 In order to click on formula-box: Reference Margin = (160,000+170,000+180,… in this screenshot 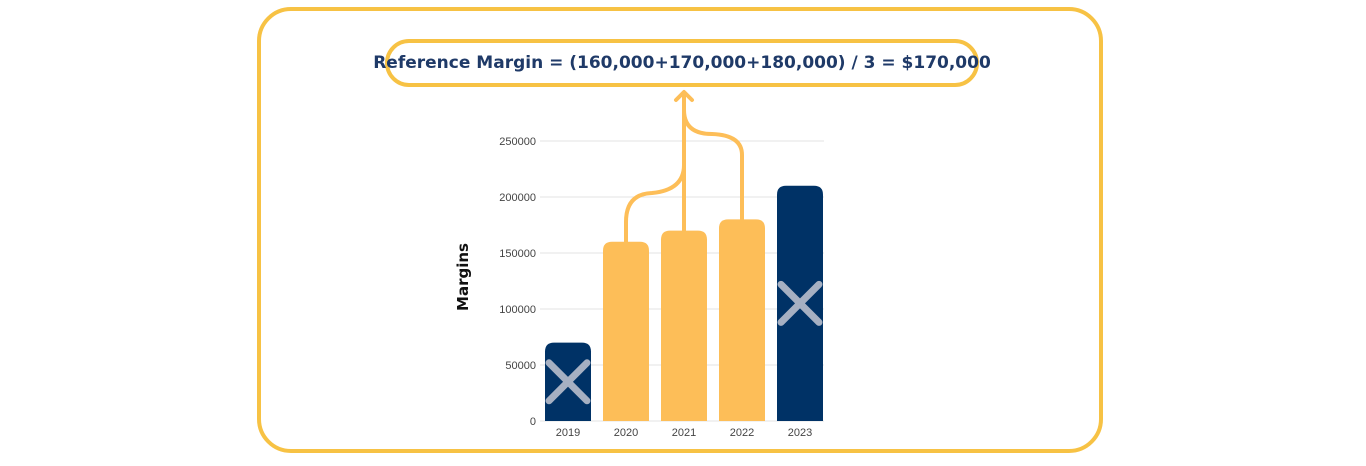, I will do `click(682, 63)`.